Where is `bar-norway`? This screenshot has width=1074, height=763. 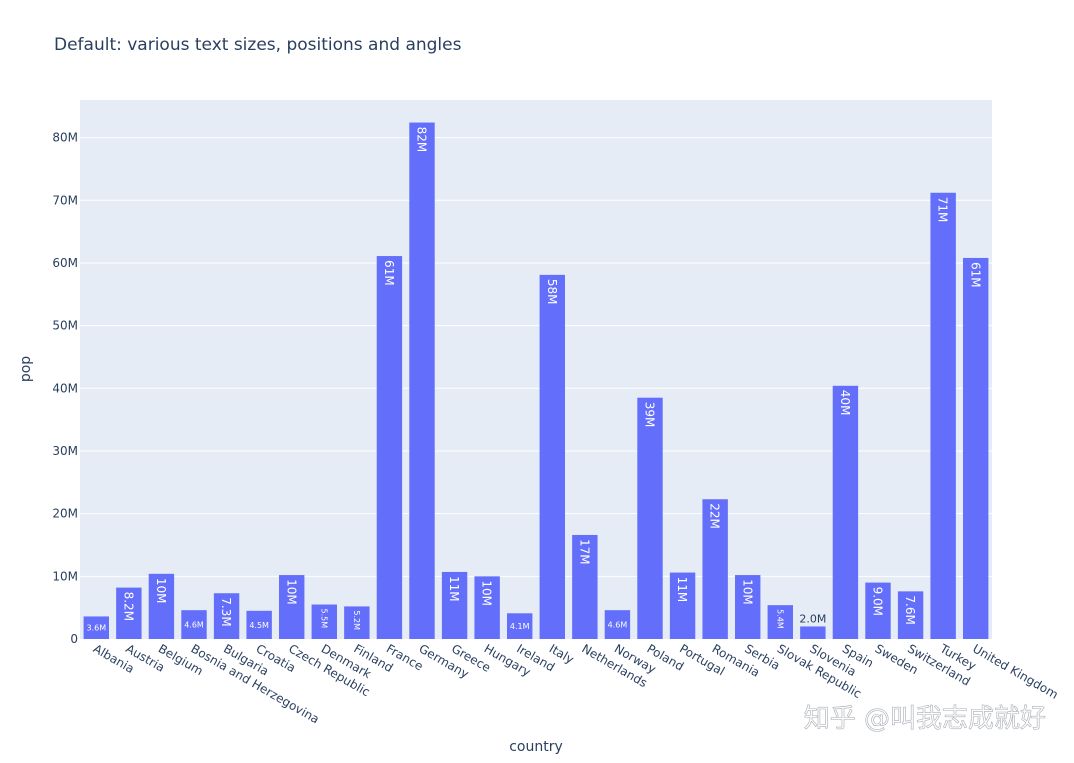
bar-norway is located at coordinates (617, 624).